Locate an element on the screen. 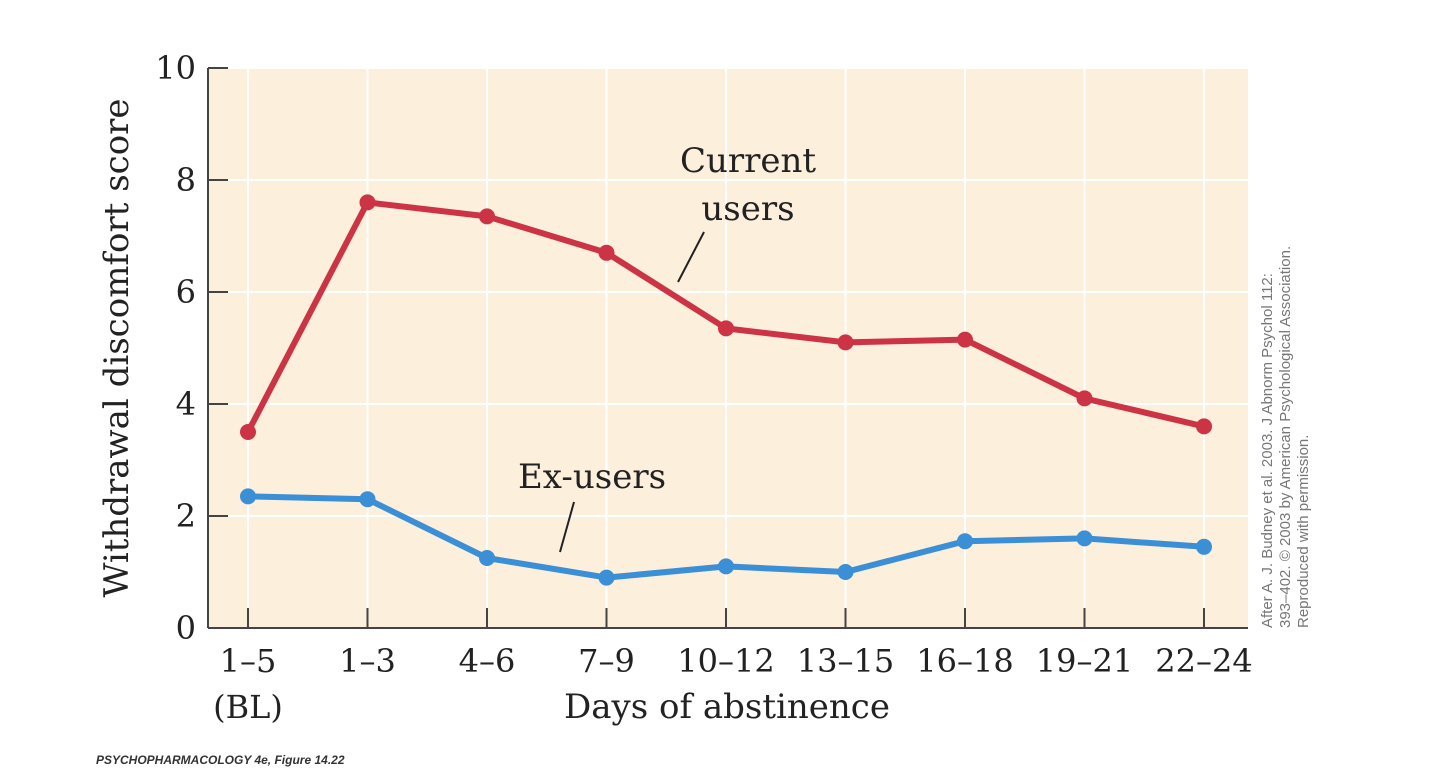 Image resolution: width=1440 pixels, height=774 pixels. y-axis: 0 2 4 6 8 10 is located at coordinates (191, 348).